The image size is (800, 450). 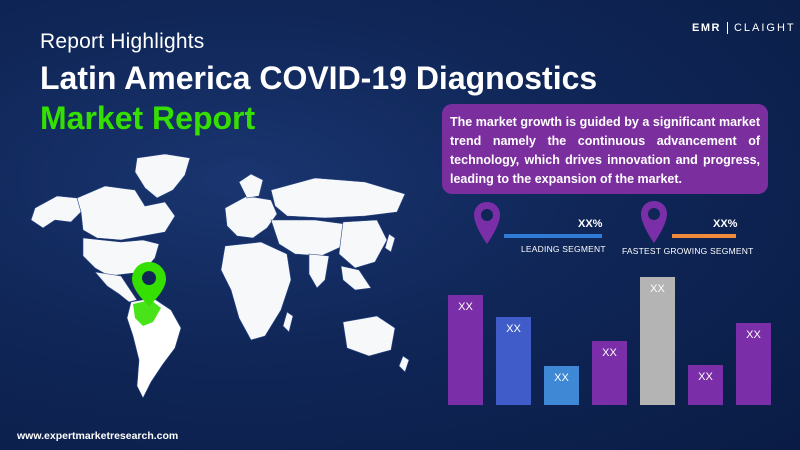 I want to click on map-africa, so click(x=256, y=291).